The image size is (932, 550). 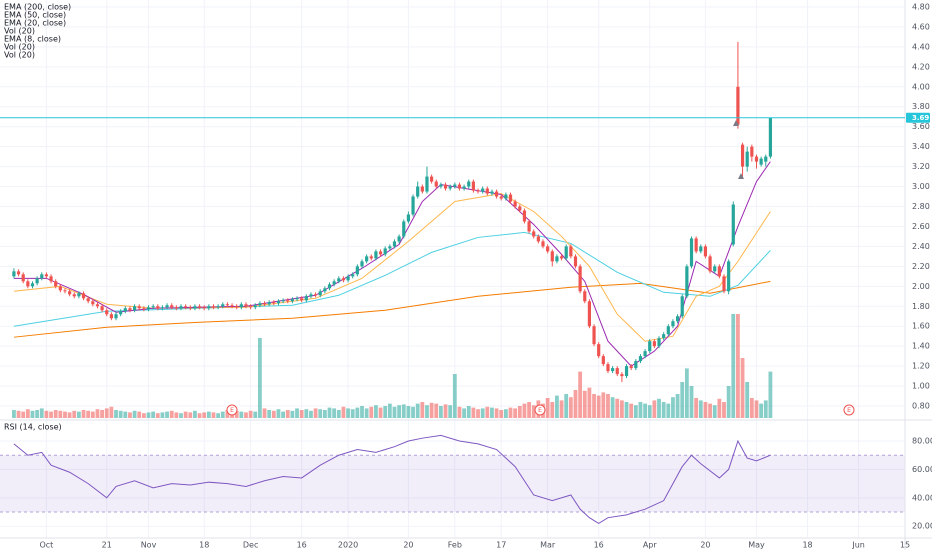 I want to click on x-tick-label: 18, so click(x=204, y=545).